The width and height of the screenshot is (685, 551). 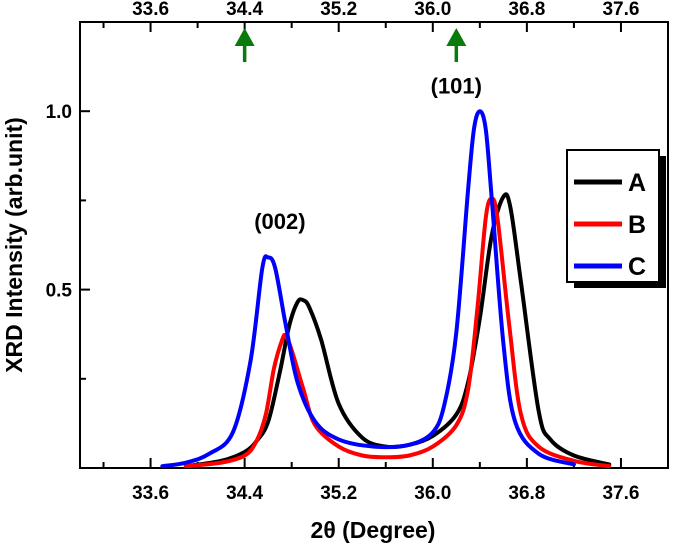 I want to click on peak-annotations: (002) (101), so click(x=368, y=153).